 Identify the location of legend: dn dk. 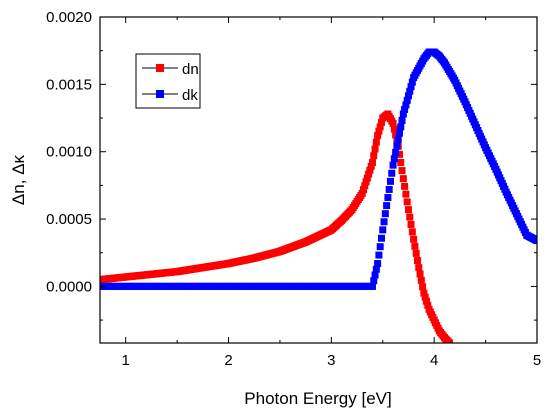
(168, 81).